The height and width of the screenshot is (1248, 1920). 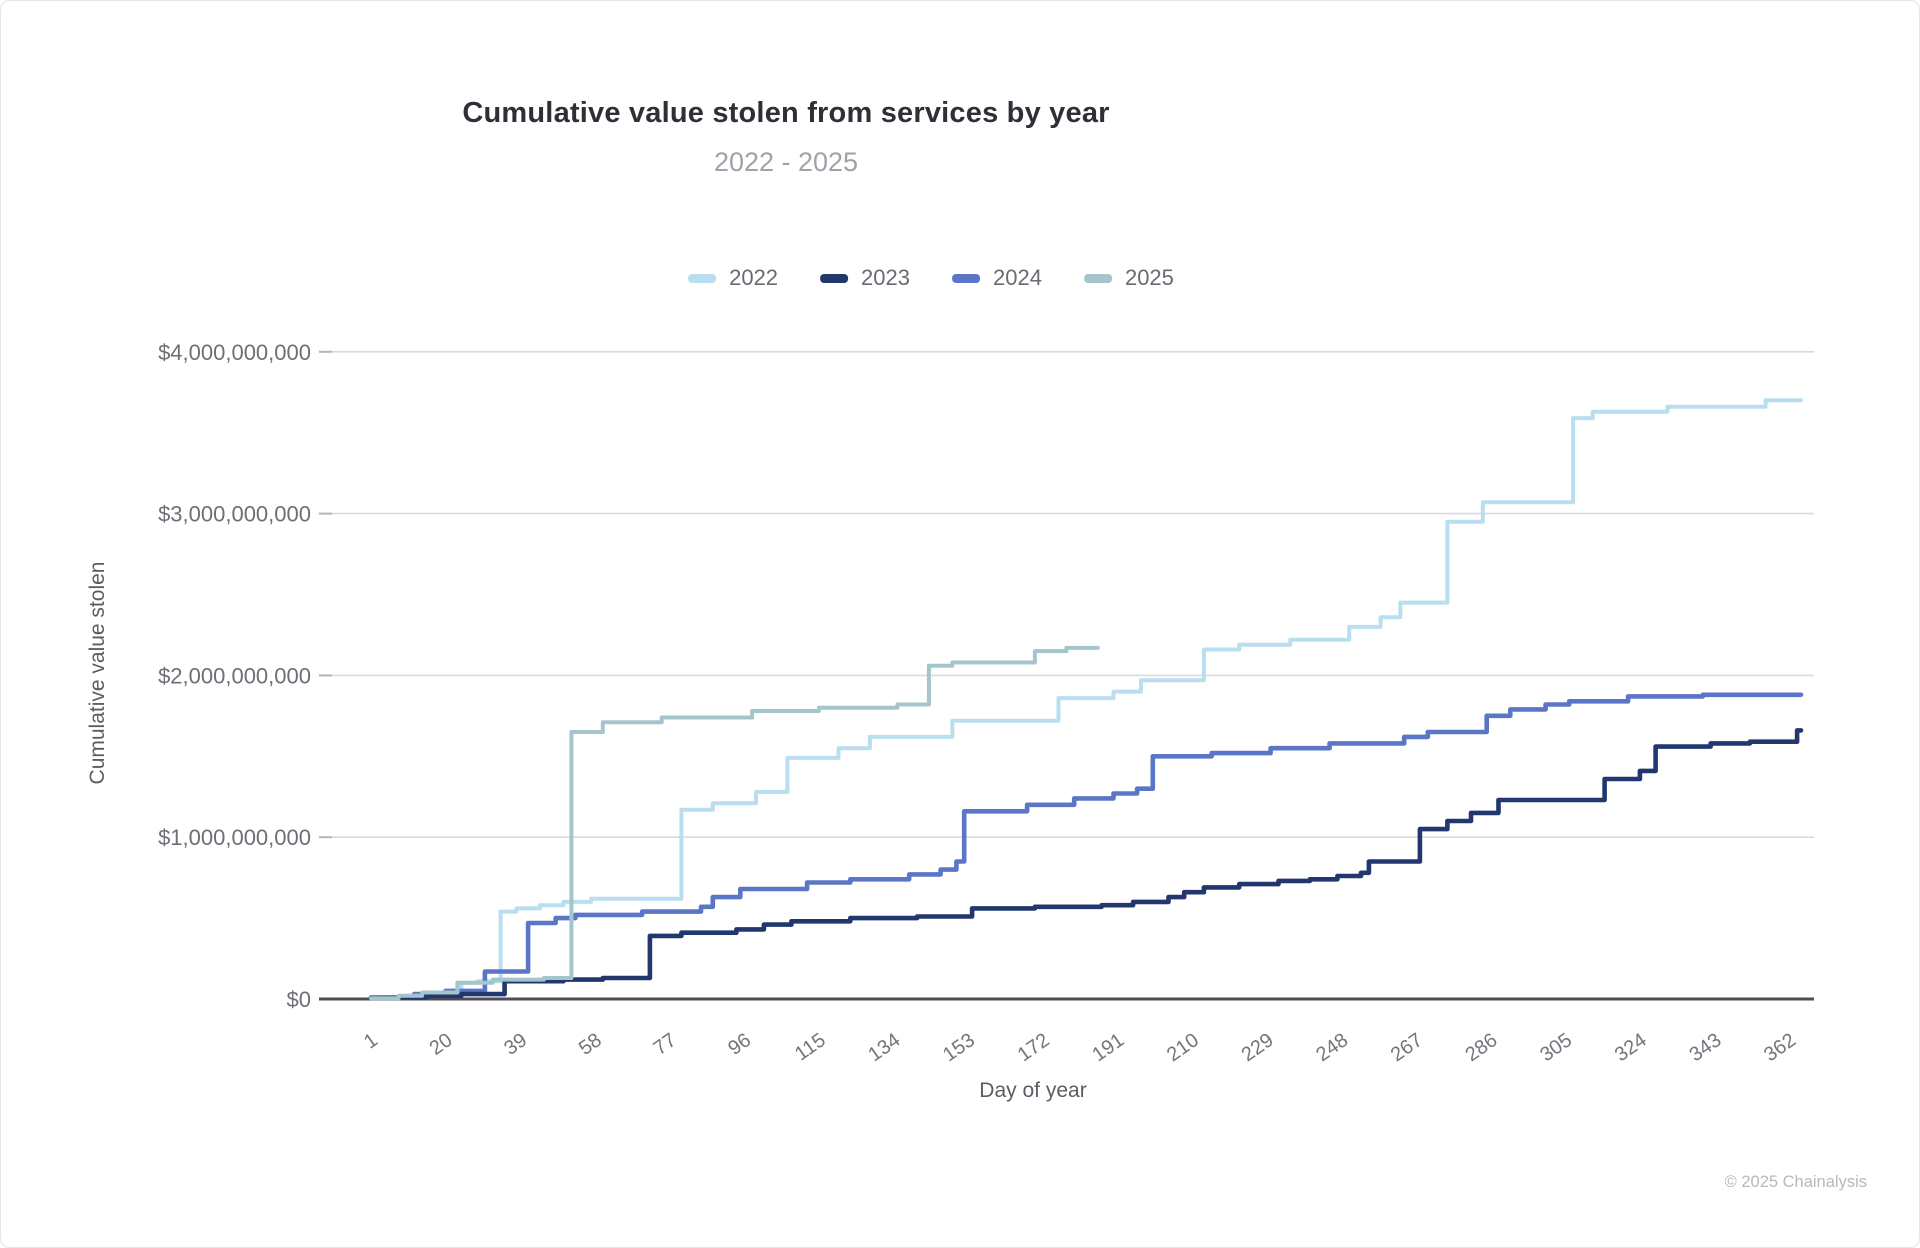 What do you see at coordinates (1482, 1047) in the screenshot?
I see `x-tick-label: 286` at bounding box center [1482, 1047].